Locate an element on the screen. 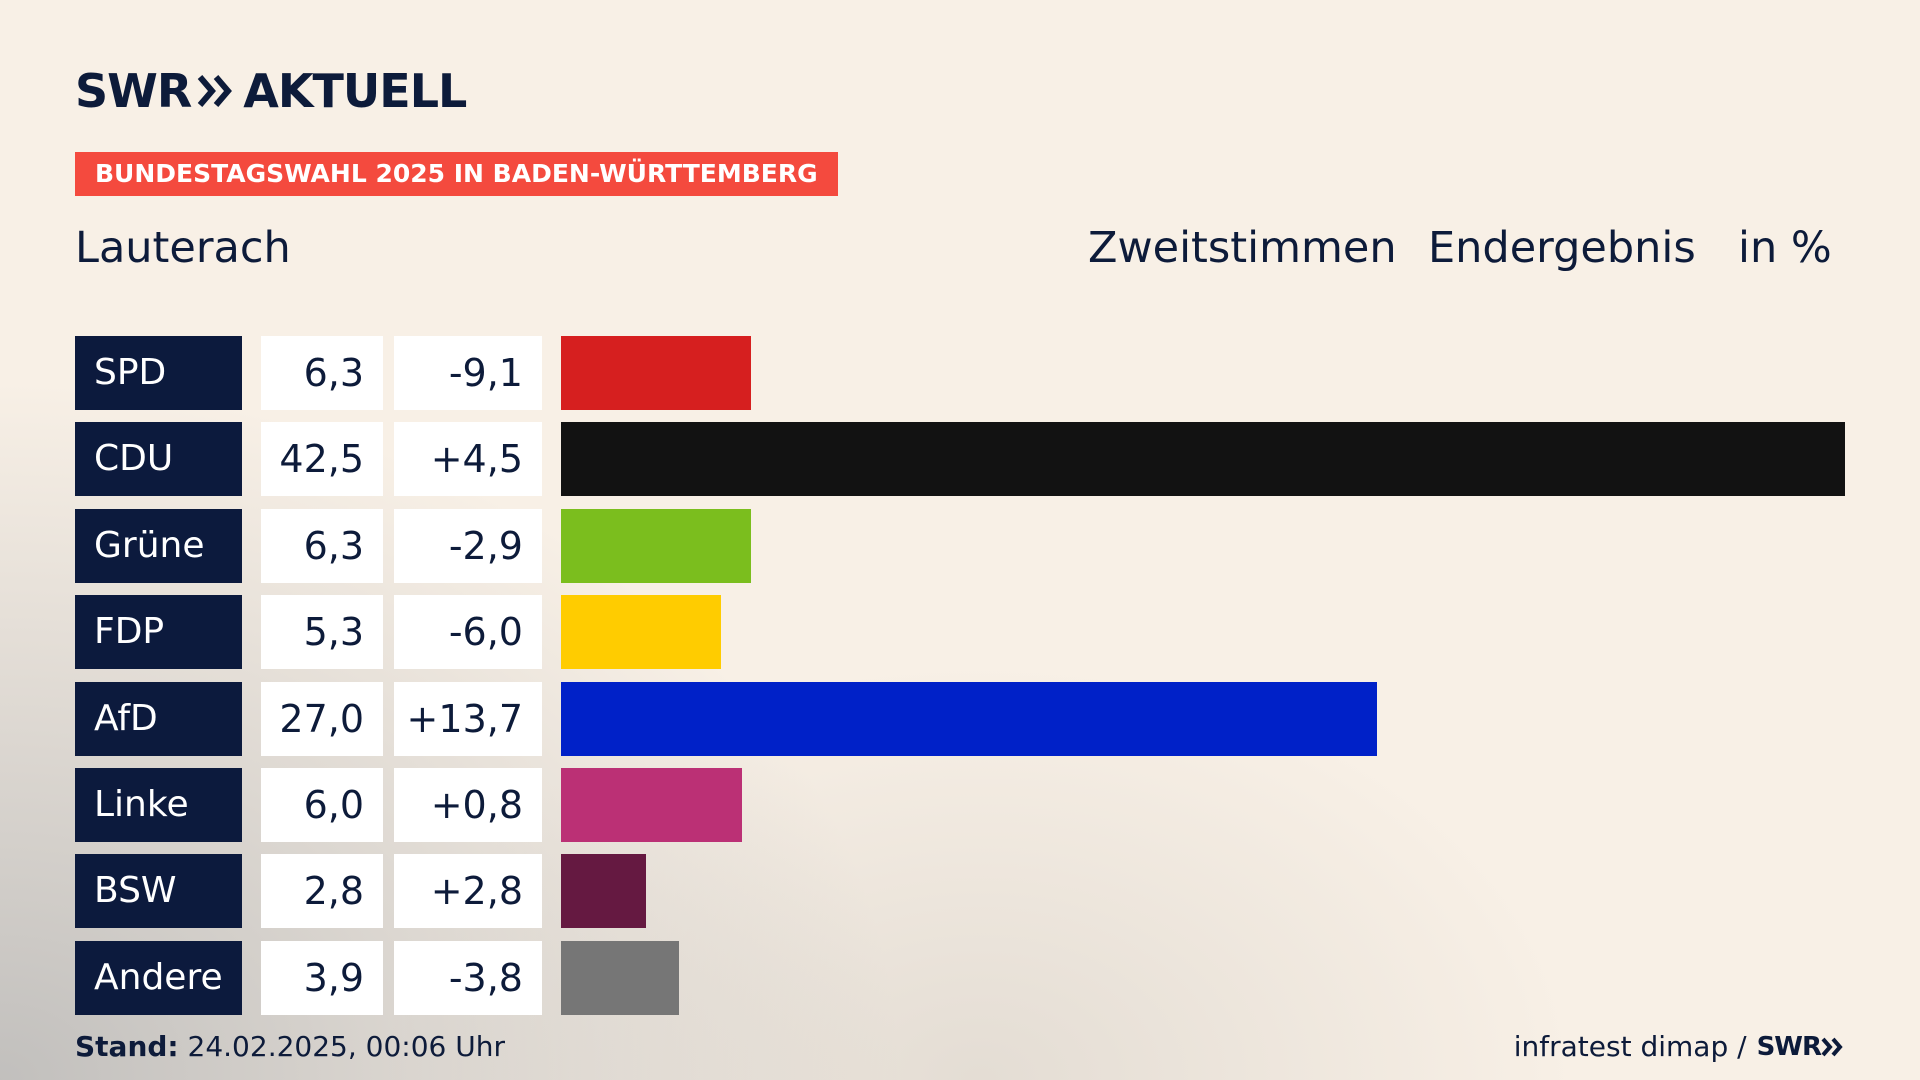 This screenshot has width=1920, height=1080. vote-share-value: 2,8 is located at coordinates (322, 891).